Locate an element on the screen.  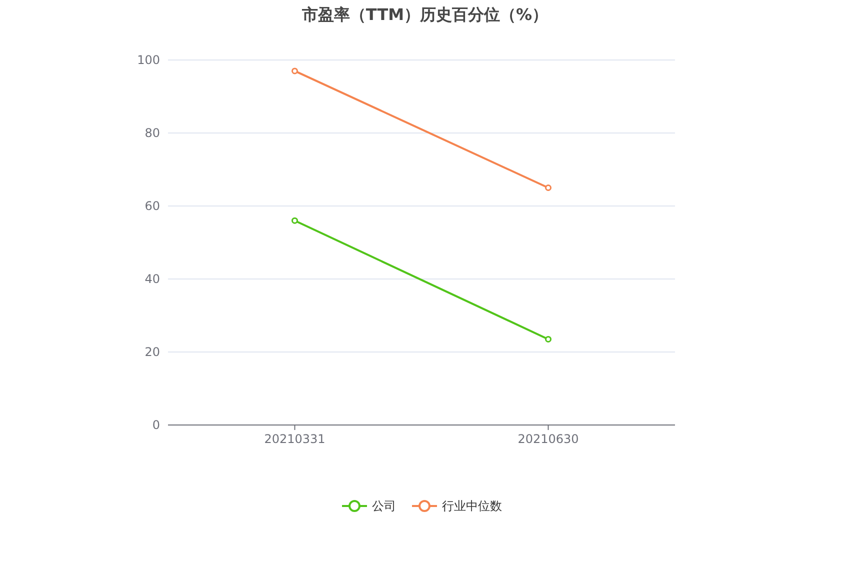
y-tick-label: 60 is located at coordinates (152, 206).